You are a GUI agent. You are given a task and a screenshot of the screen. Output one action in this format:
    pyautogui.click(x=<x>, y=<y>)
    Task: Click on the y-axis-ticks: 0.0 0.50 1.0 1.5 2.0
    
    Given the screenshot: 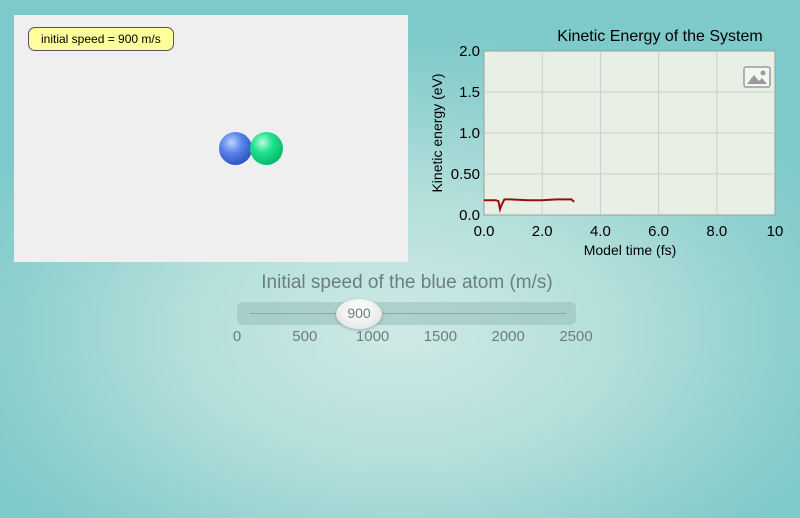 What is the action you would take?
    pyautogui.click(x=465, y=133)
    